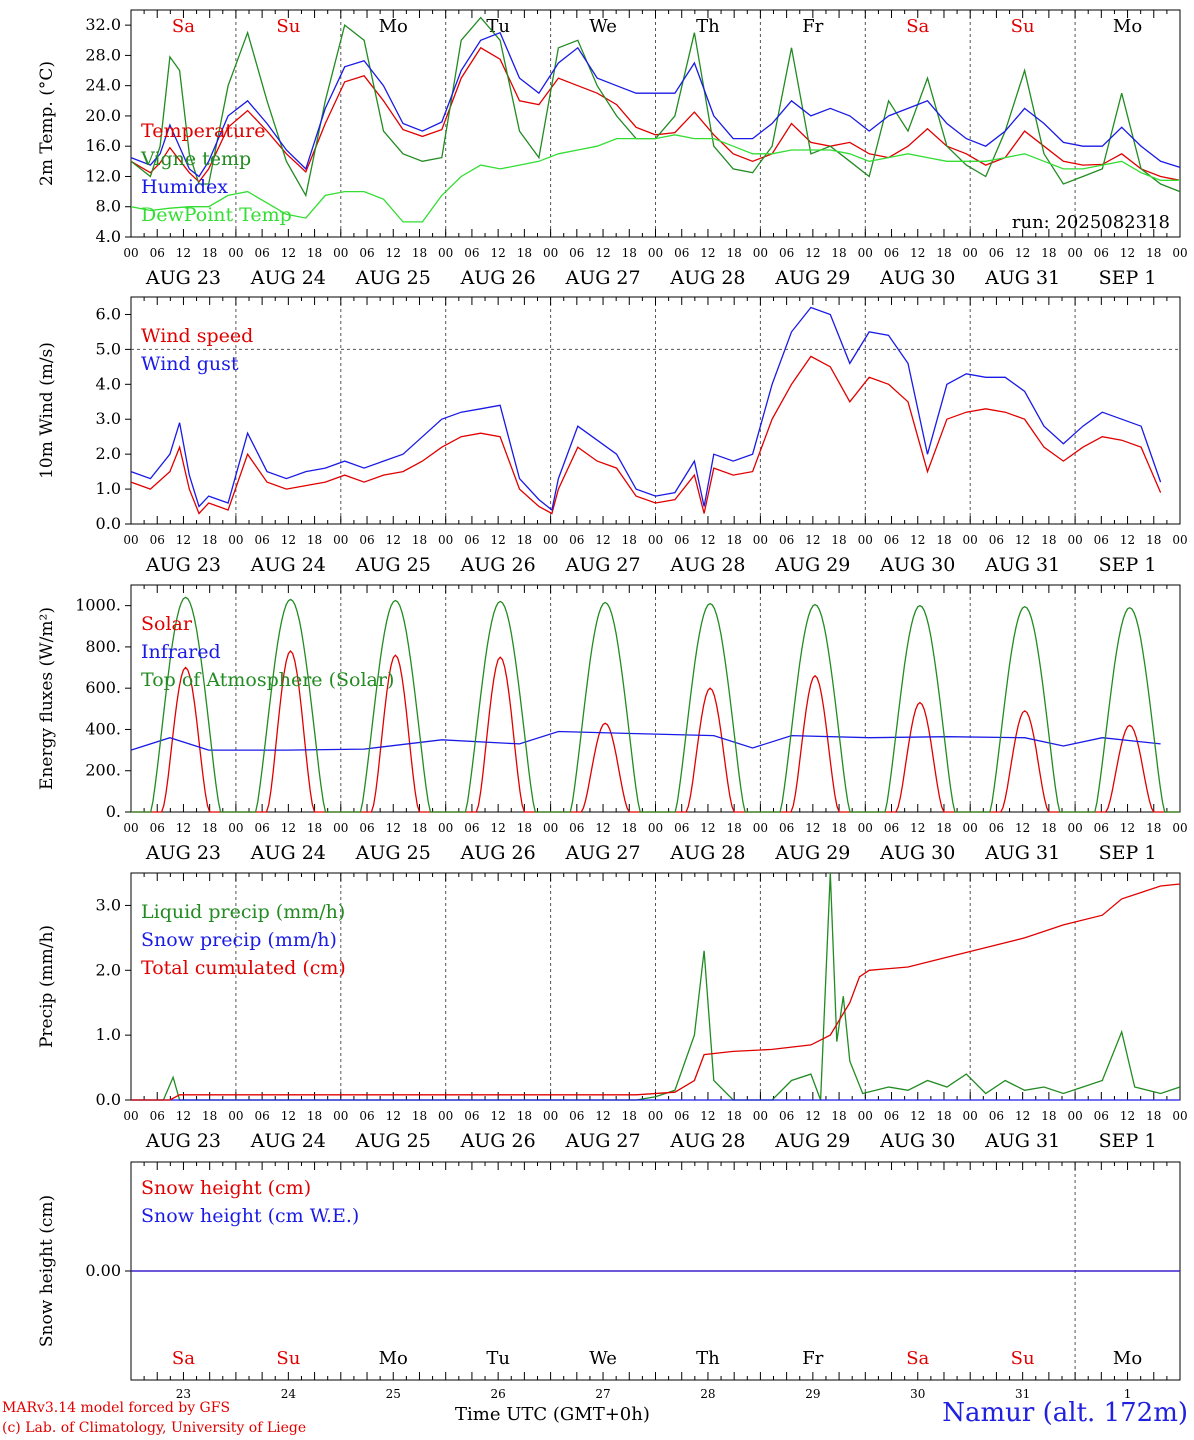  I want to click on legend-entry: DewPoint Temp, so click(216, 215).